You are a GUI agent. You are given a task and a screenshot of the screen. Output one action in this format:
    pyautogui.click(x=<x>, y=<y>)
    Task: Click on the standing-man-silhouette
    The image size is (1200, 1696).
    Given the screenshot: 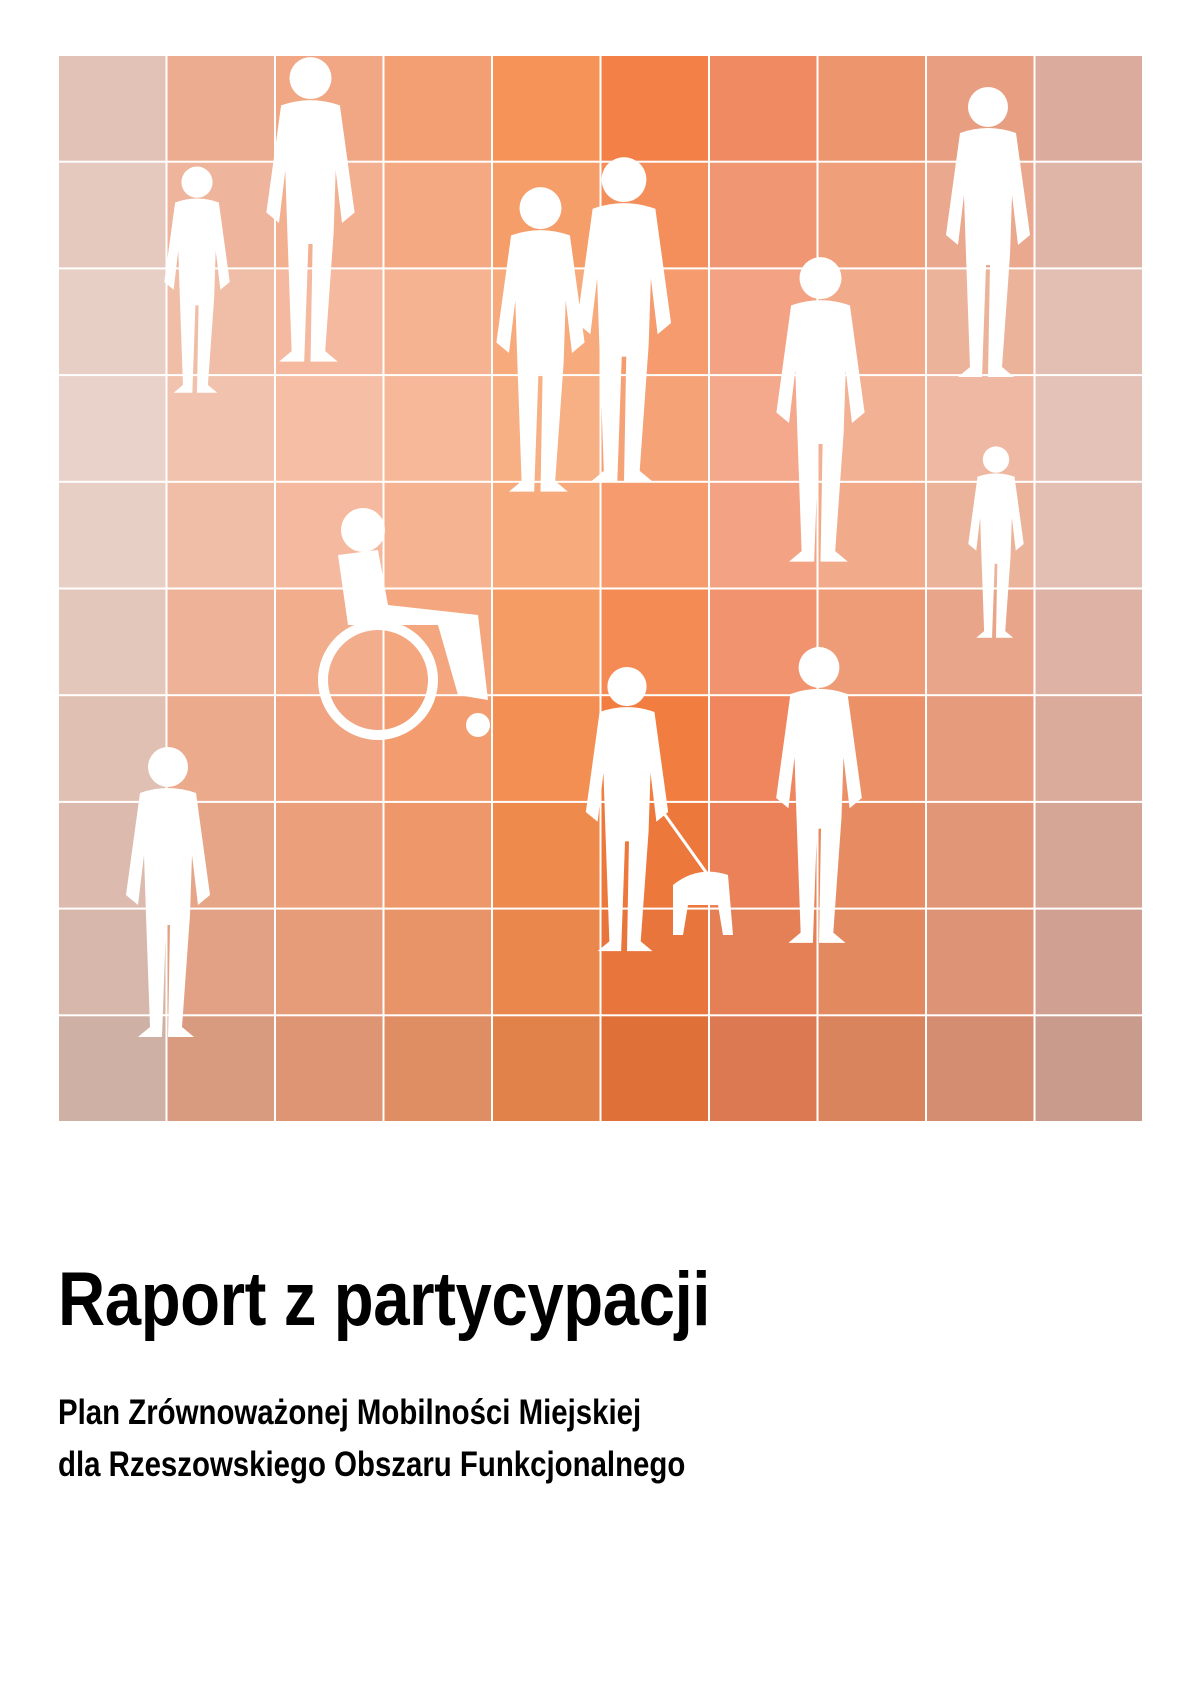 What is the action you would take?
    pyautogui.click(x=819, y=795)
    